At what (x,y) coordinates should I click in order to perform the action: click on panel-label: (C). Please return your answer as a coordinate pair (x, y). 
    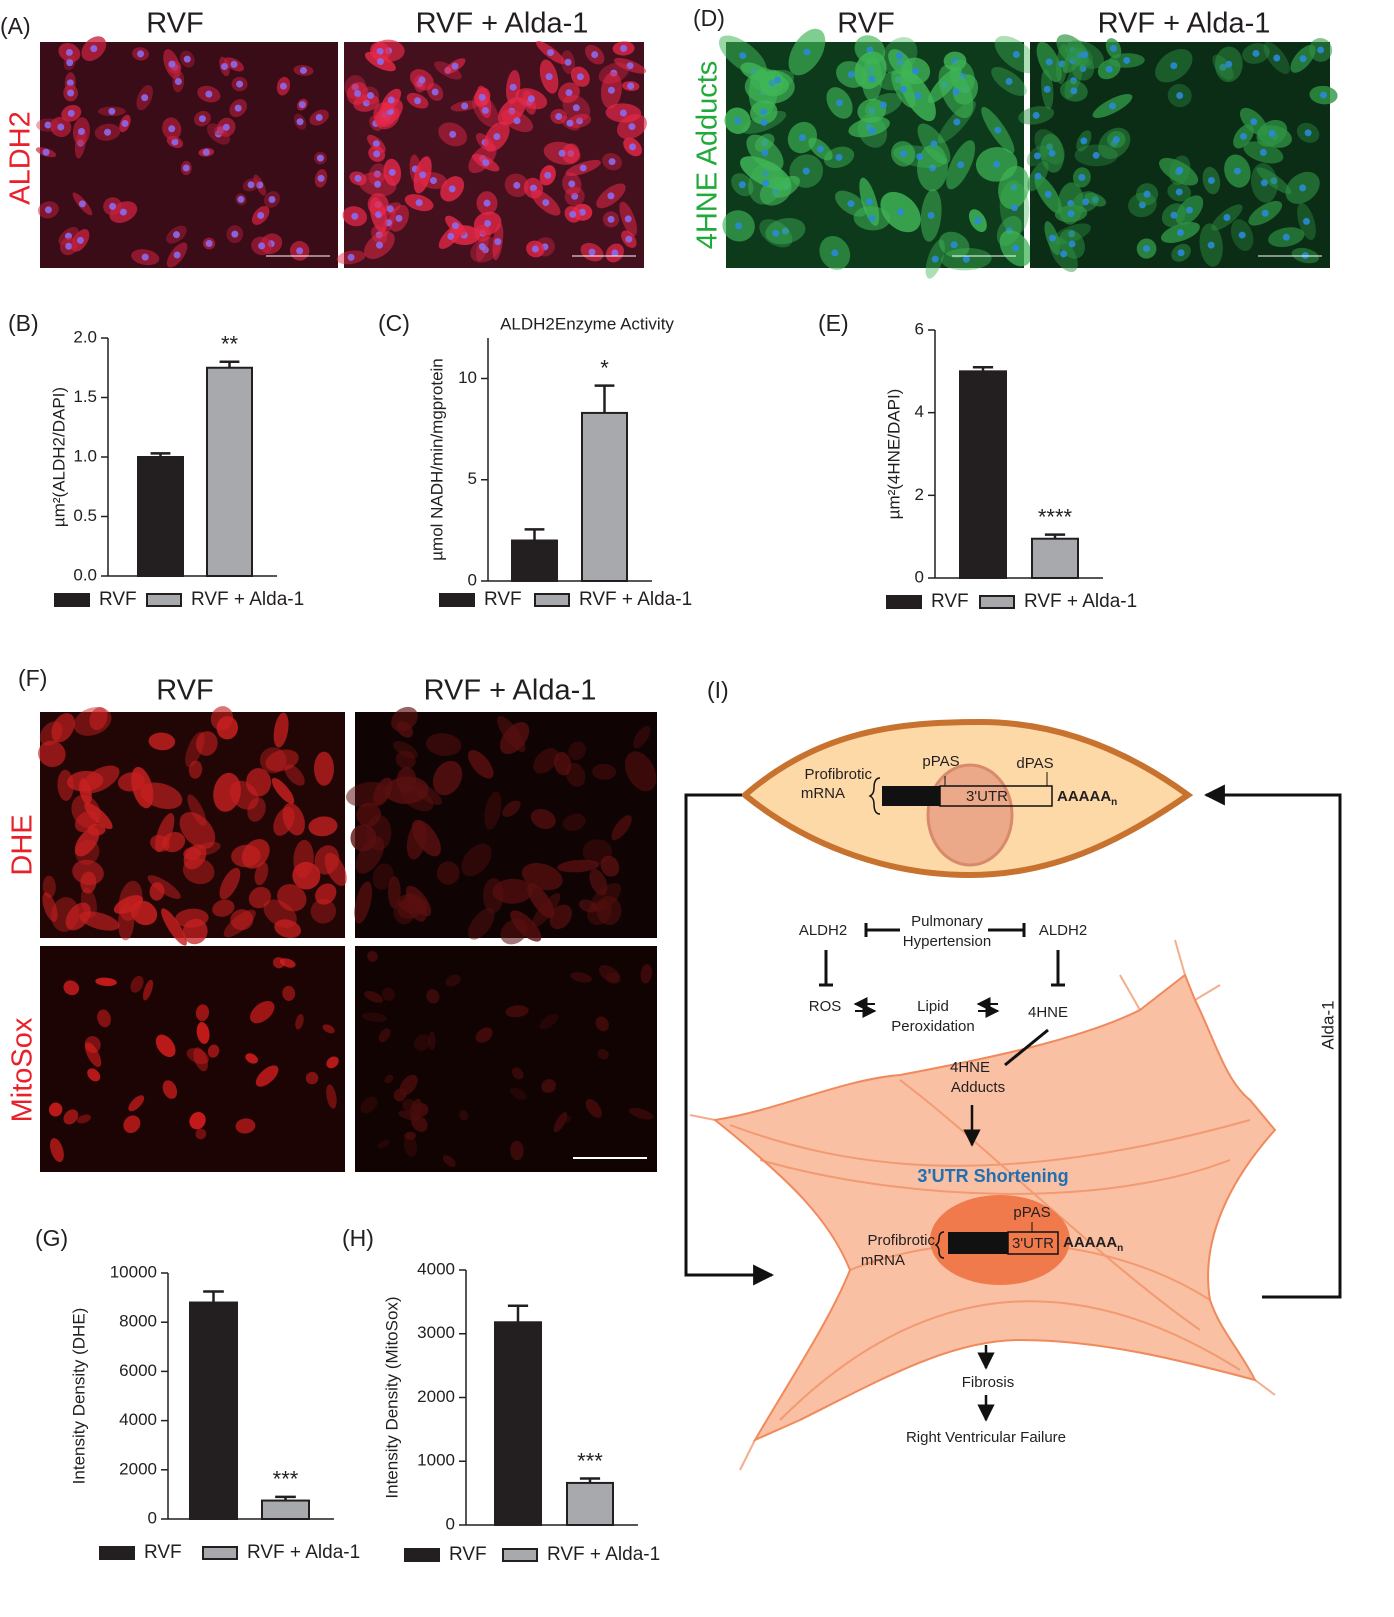
    Looking at the image, I should click on (394, 323).